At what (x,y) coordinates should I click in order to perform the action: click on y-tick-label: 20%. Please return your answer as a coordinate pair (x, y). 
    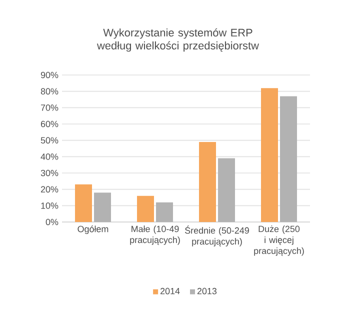
    Looking at the image, I should click on (49, 189).